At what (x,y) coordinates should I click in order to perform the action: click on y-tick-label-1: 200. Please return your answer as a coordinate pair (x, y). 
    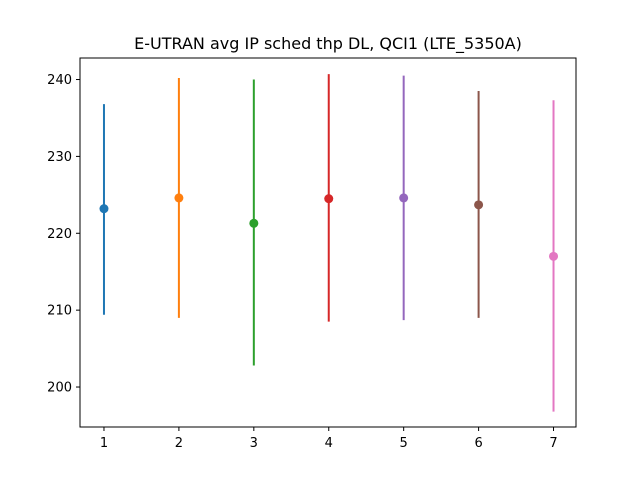
    Looking at the image, I should click on (59, 388).